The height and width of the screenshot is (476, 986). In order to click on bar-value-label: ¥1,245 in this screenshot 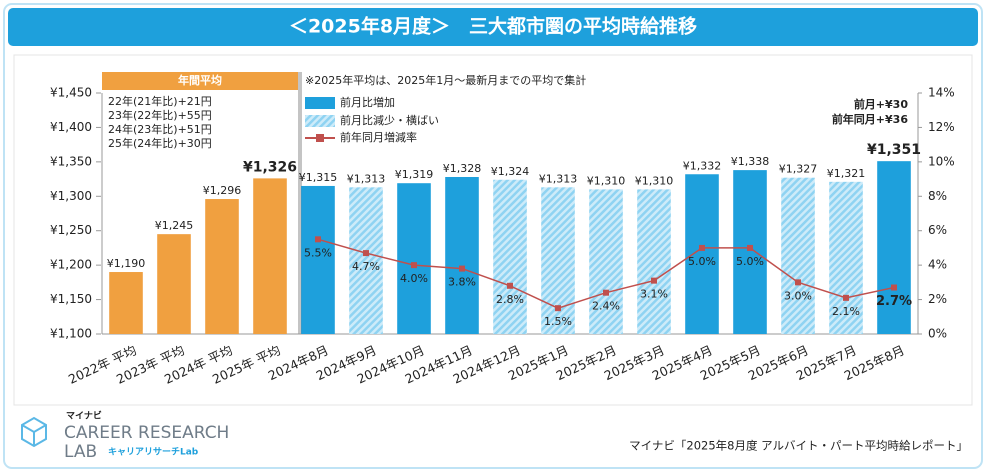, I will do `click(174, 225)`.